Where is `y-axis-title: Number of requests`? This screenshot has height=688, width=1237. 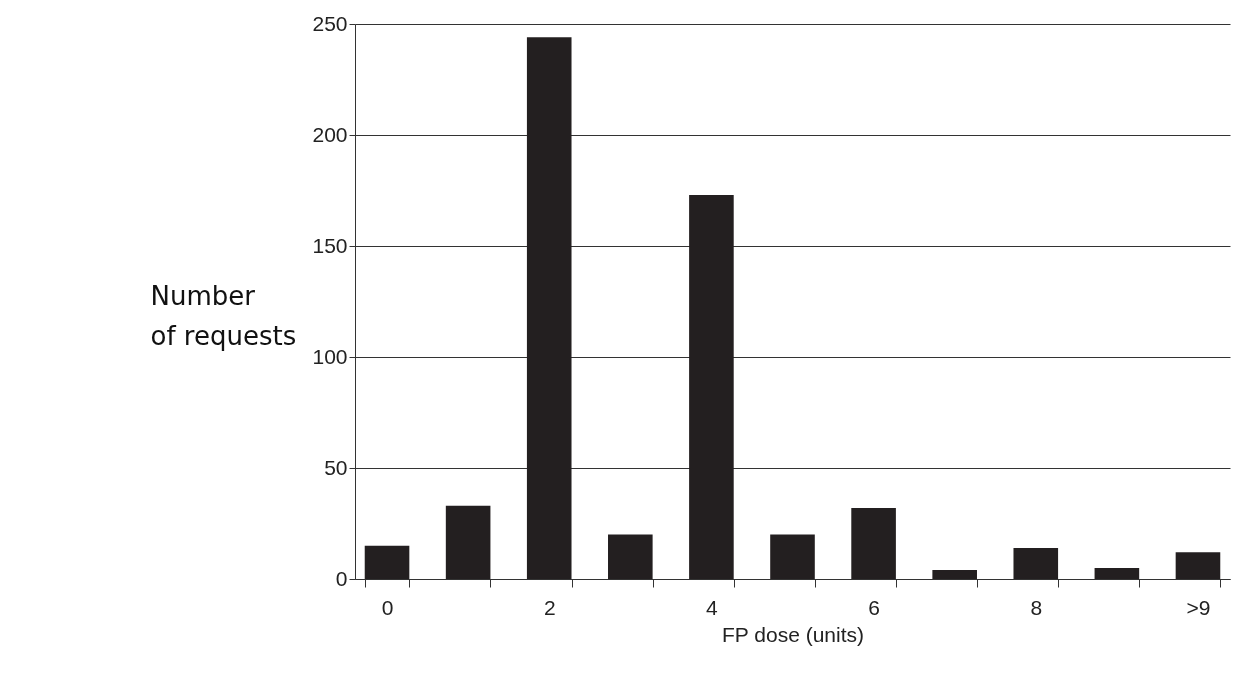 y-axis-title: Number of requests is located at coordinates (223, 315).